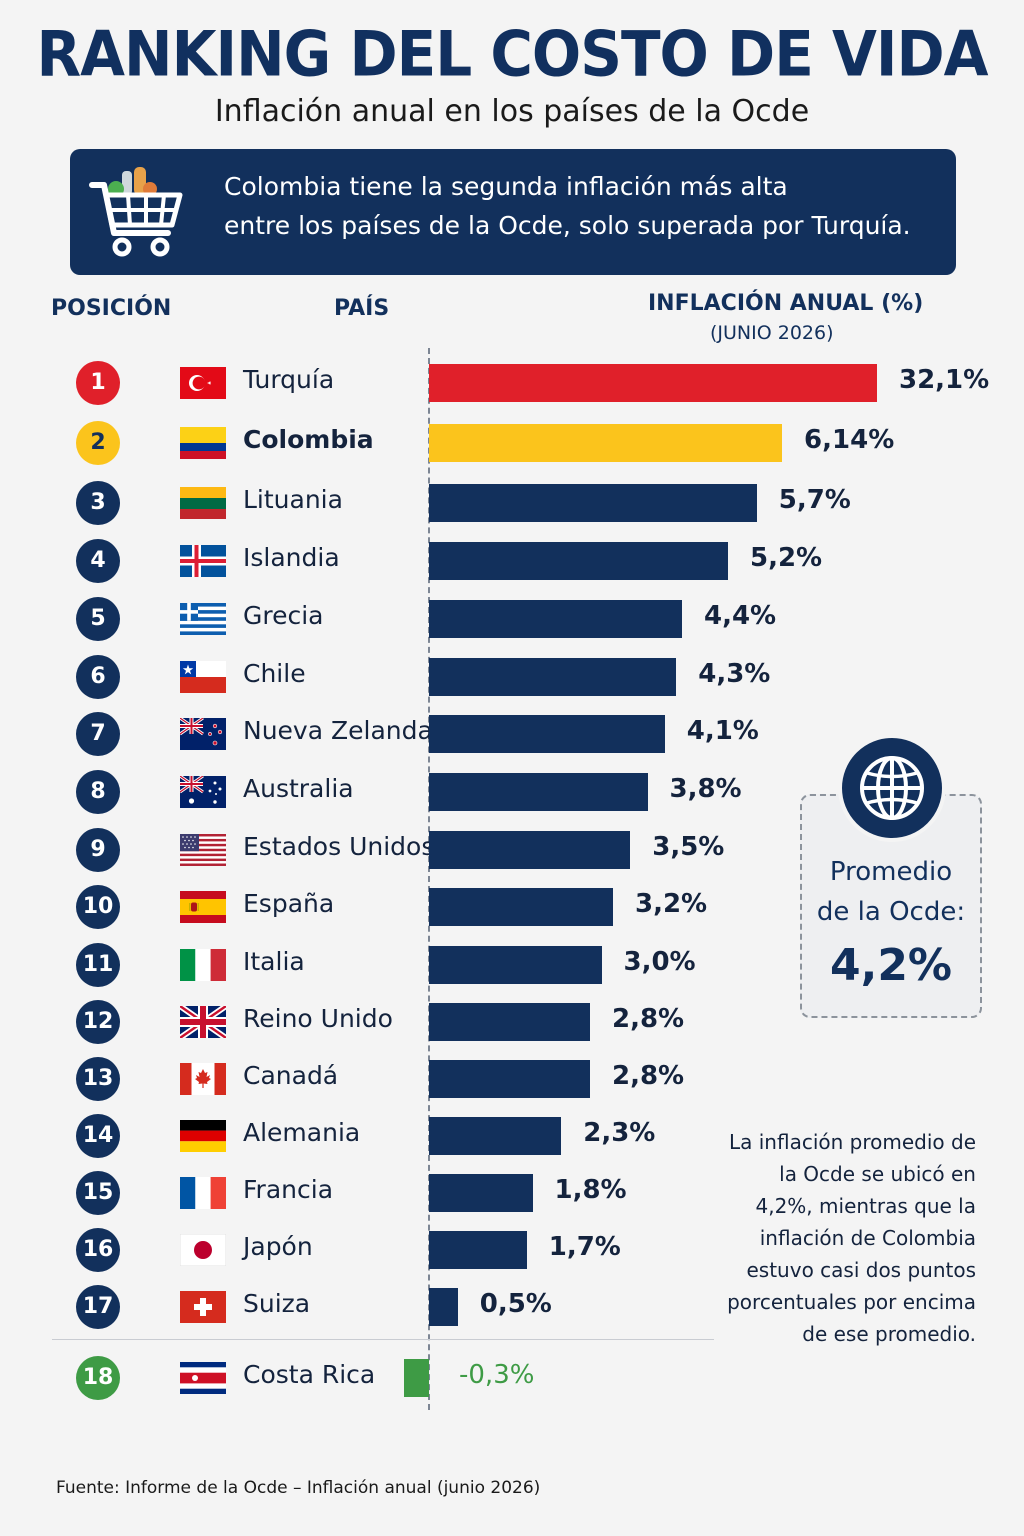 The width and height of the screenshot is (1024, 1536). I want to click on header-inflation-date: (JUNIO 2026), so click(772, 333).